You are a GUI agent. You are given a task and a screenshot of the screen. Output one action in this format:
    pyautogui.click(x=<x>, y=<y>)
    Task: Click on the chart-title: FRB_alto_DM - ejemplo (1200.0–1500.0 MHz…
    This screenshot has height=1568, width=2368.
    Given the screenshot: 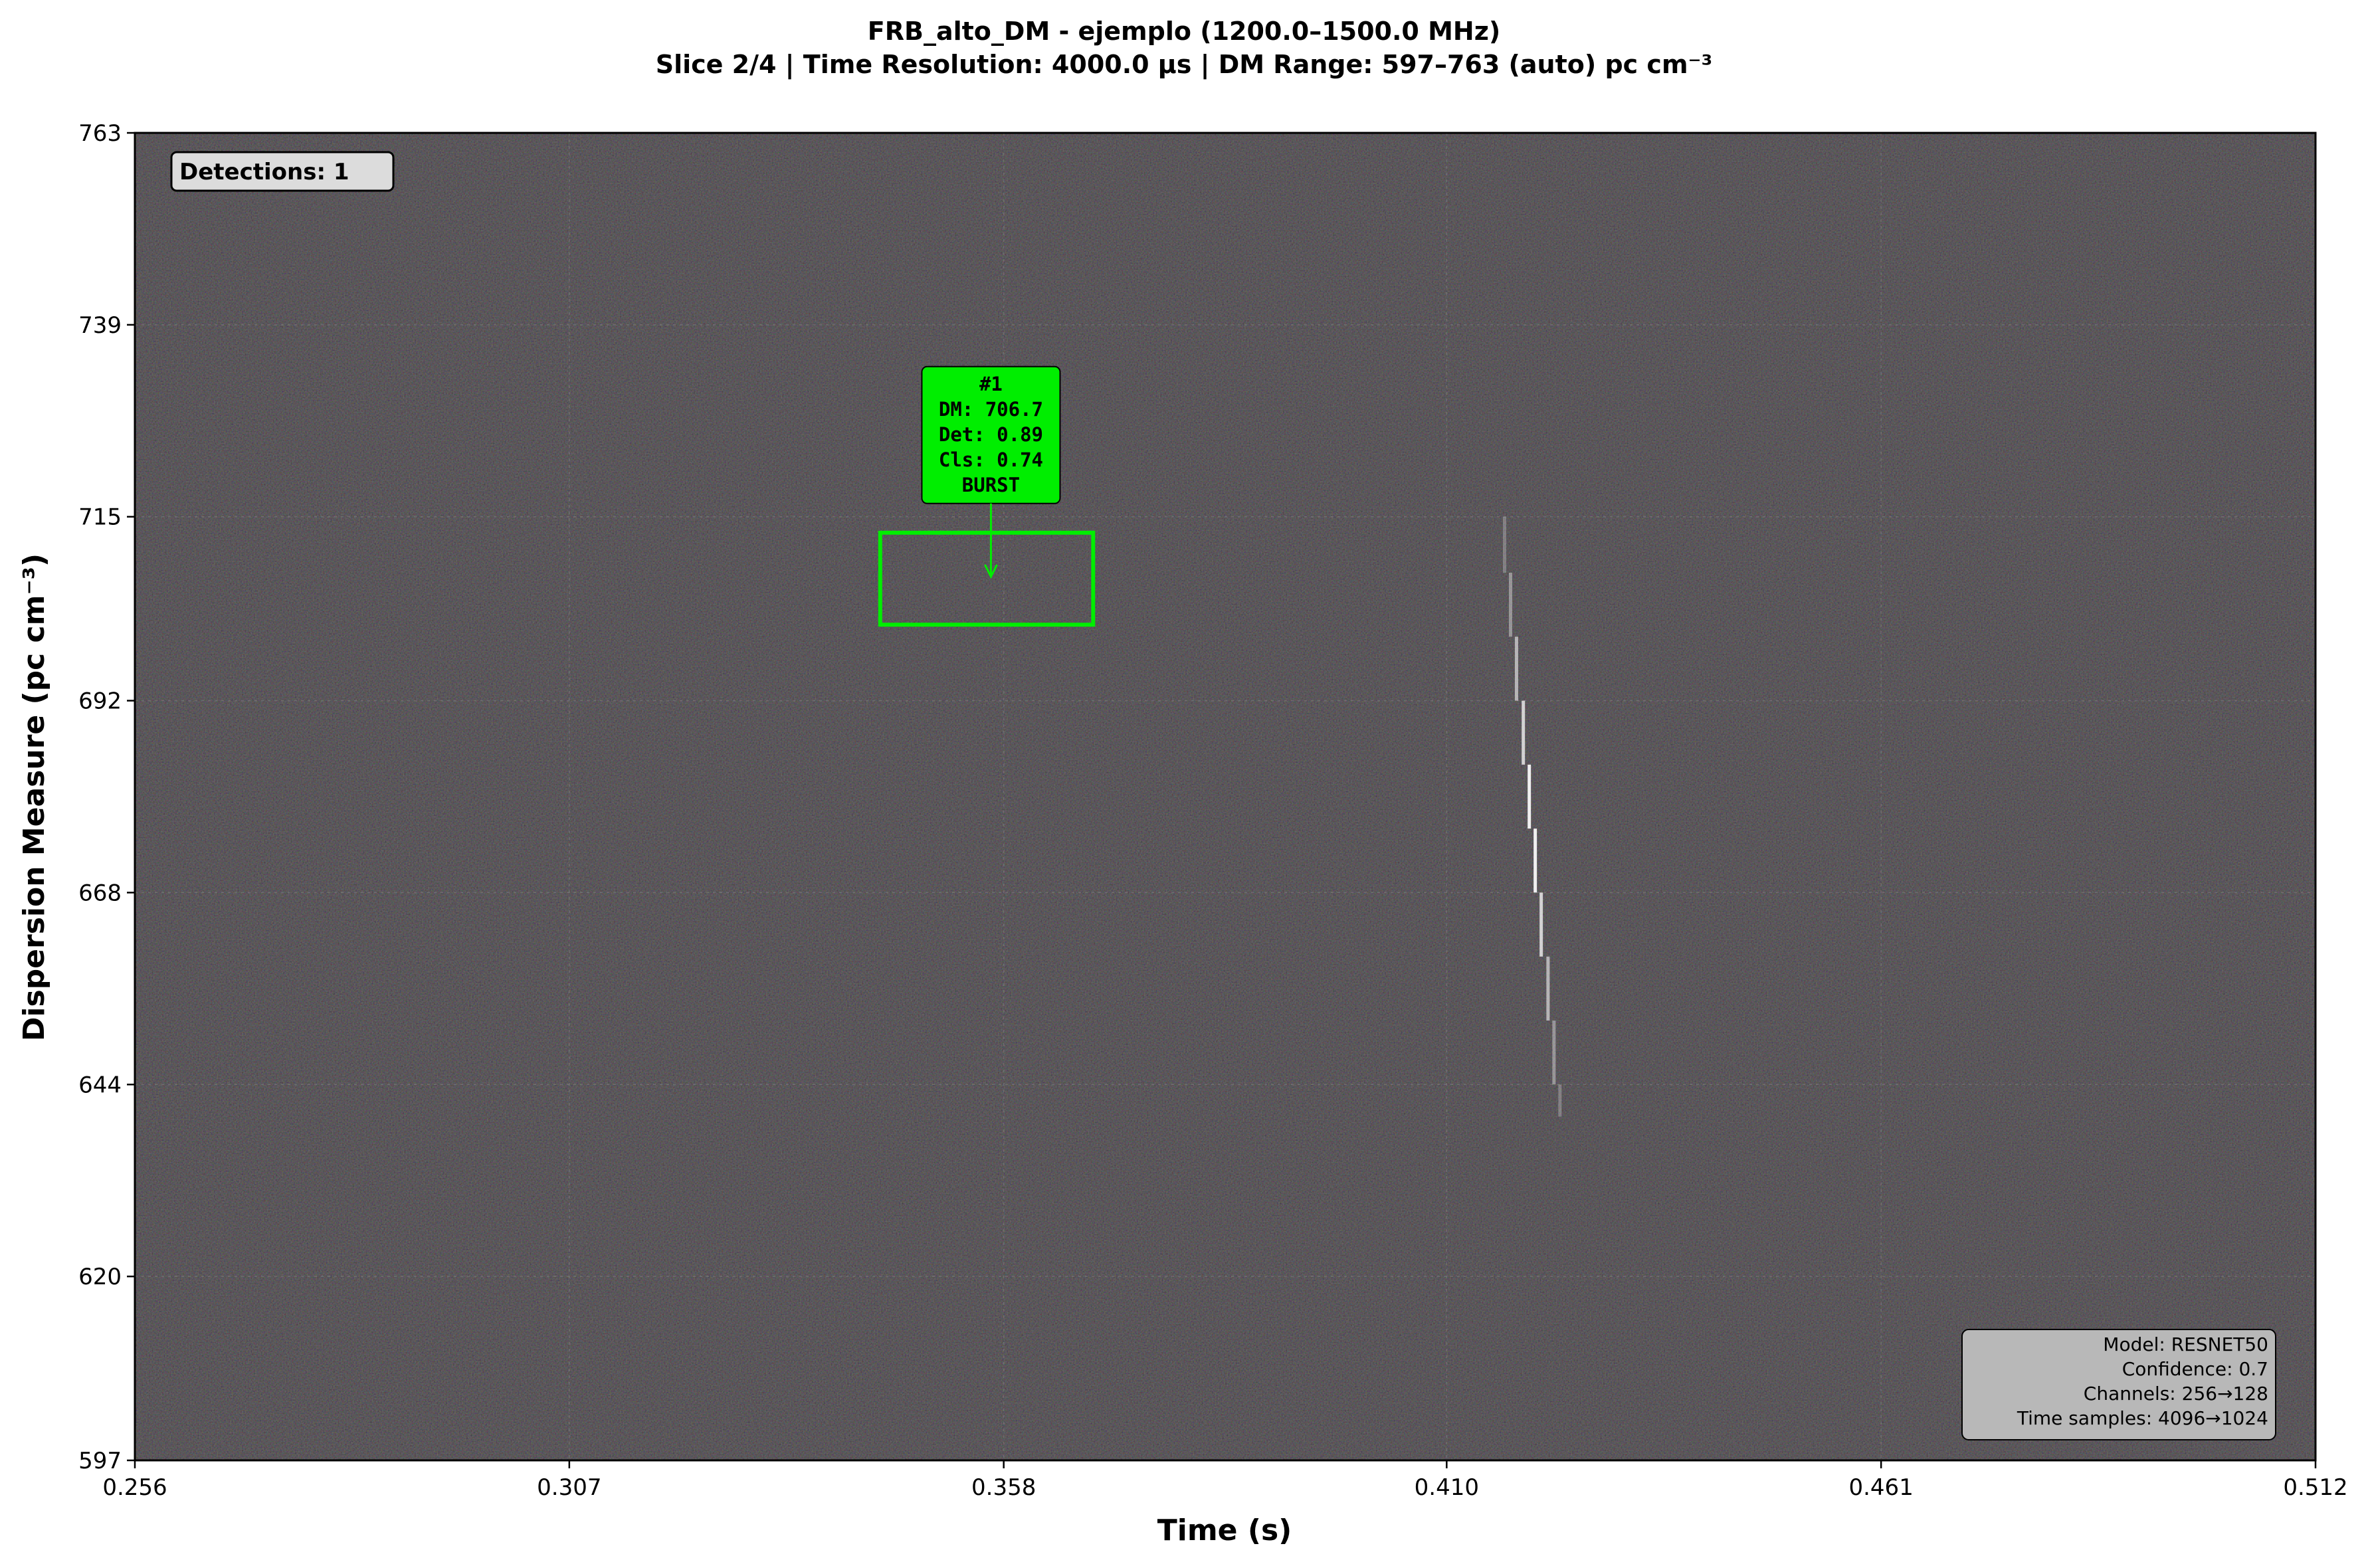 What is the action you would take?
    pyautogui.click(x=1184, y=31)
    